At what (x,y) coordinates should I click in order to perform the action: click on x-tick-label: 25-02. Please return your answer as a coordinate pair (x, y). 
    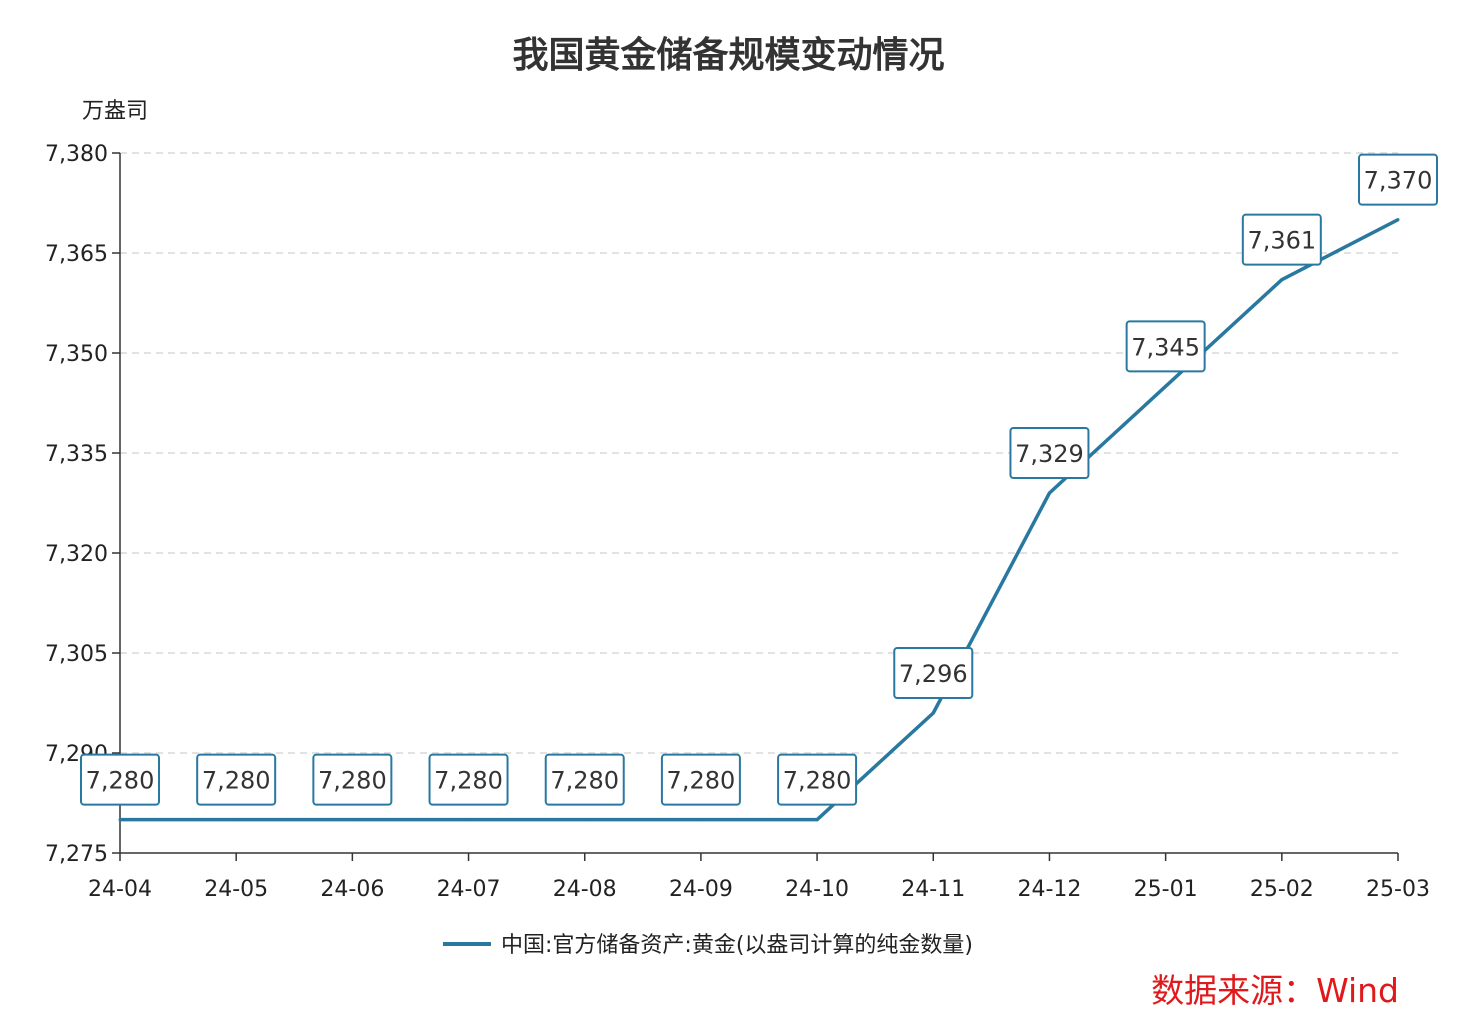
    Looking at the image, I should click on (1282, 889).